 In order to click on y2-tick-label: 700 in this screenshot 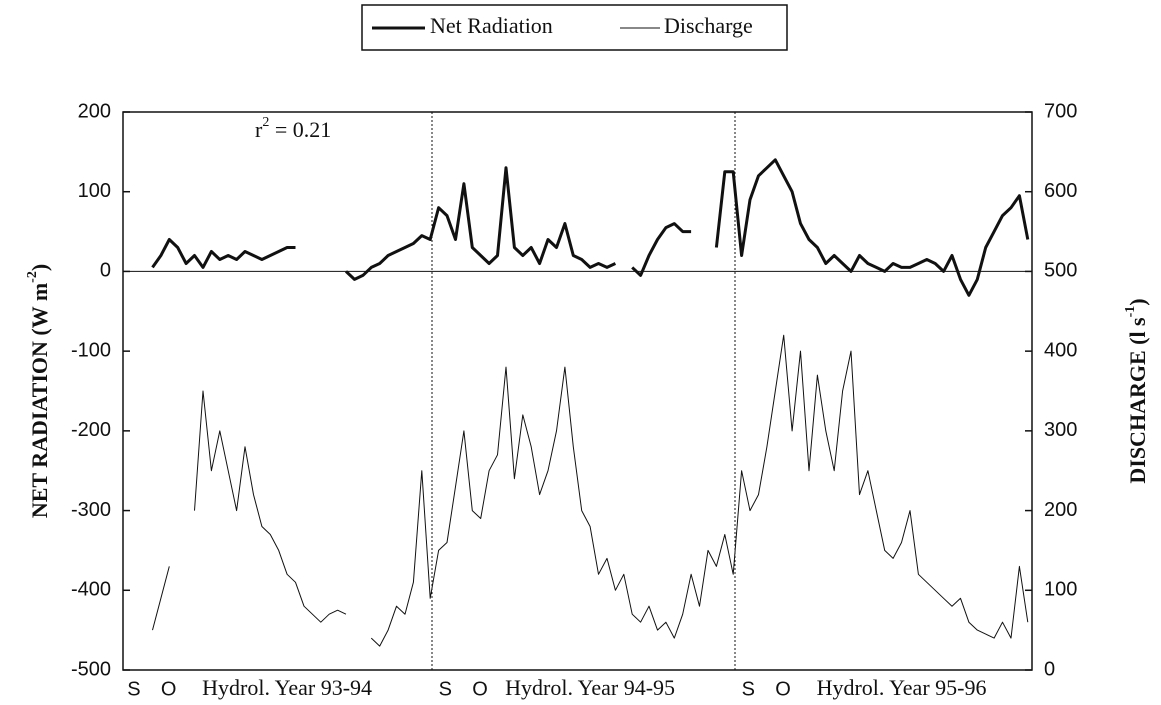, I will do `click(1060, 111)`.